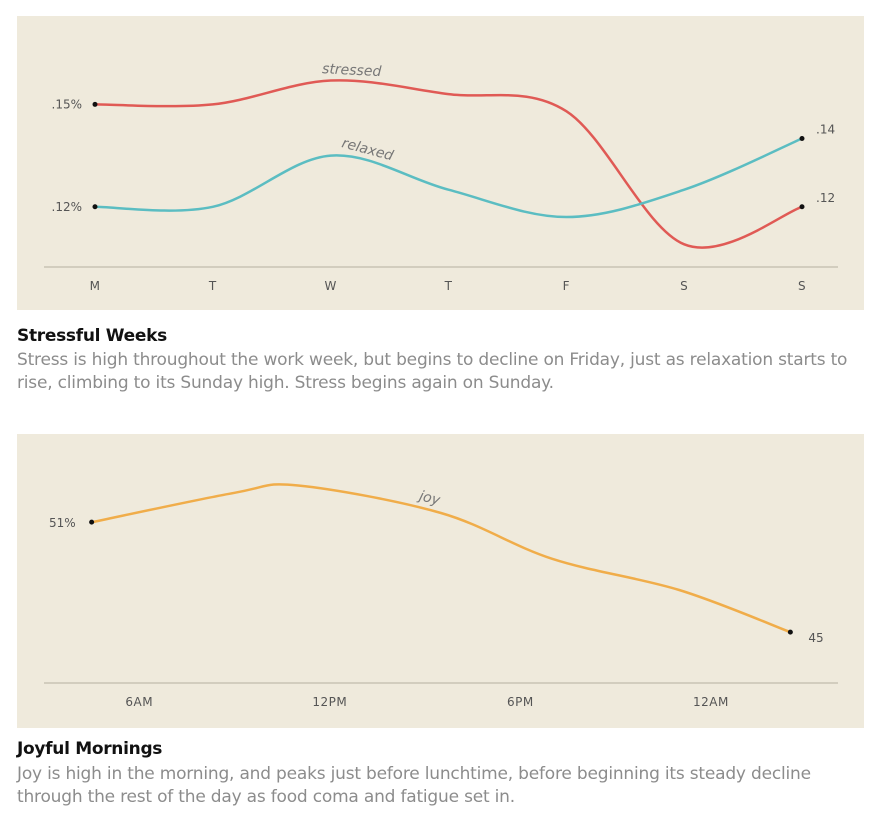  I want to click on stressed-start-label: .15%, so click(67, 104).